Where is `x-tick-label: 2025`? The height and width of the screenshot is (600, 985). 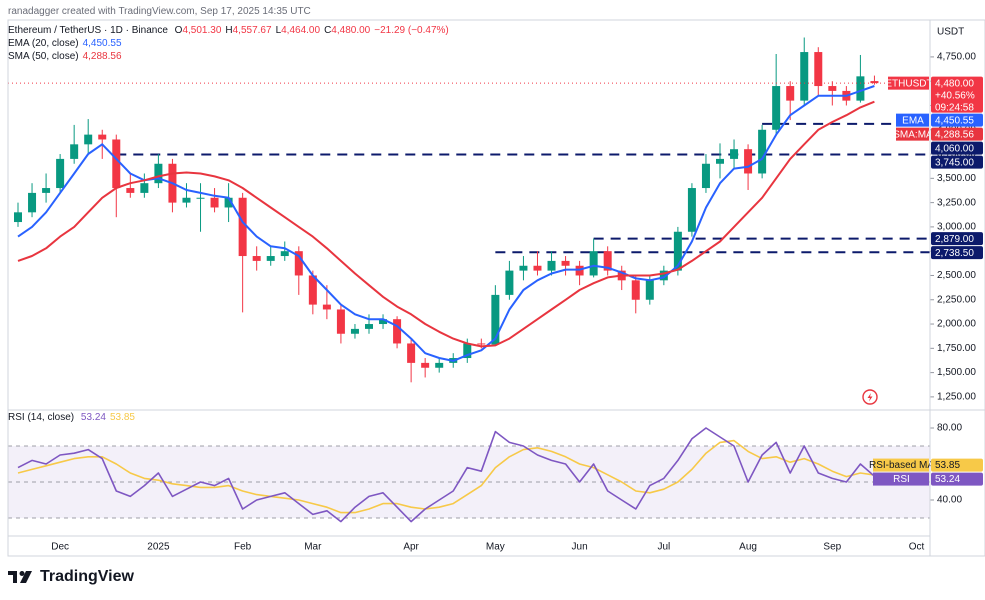
x-tick-label: 2025 is located at coordinates (158, 547).